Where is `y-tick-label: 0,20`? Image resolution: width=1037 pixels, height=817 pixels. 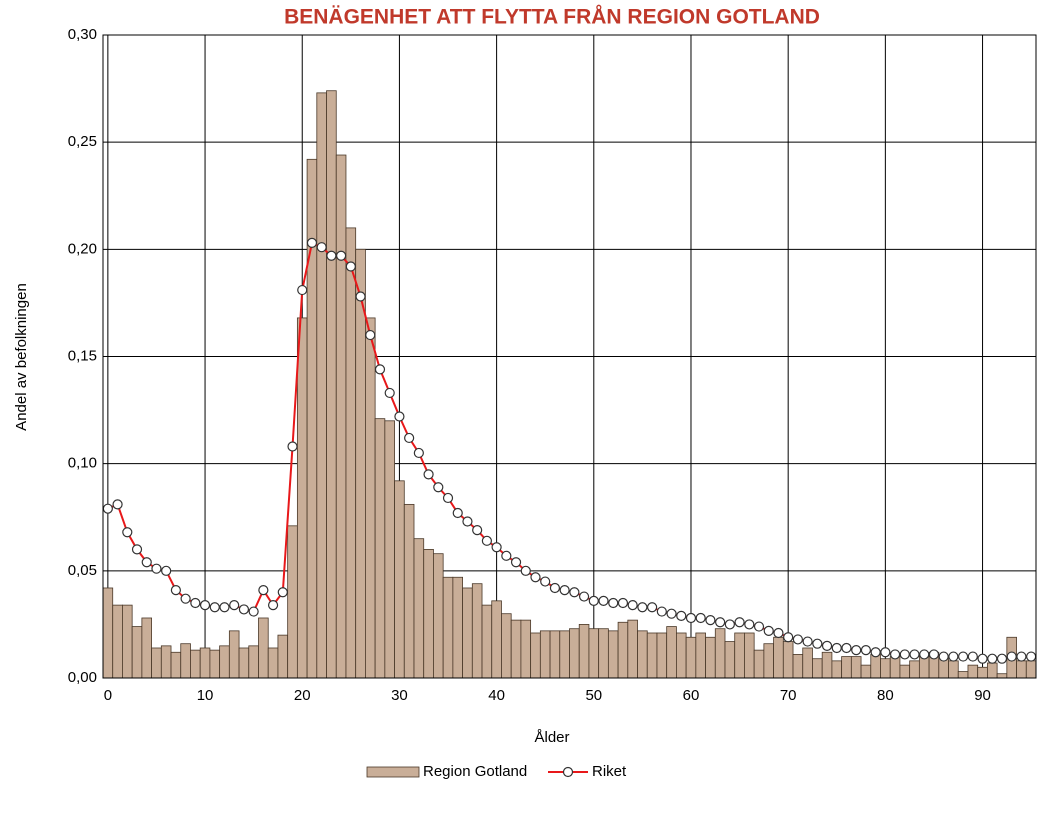
y-tick-label: 0,20 is located at coordinates (82, 248).